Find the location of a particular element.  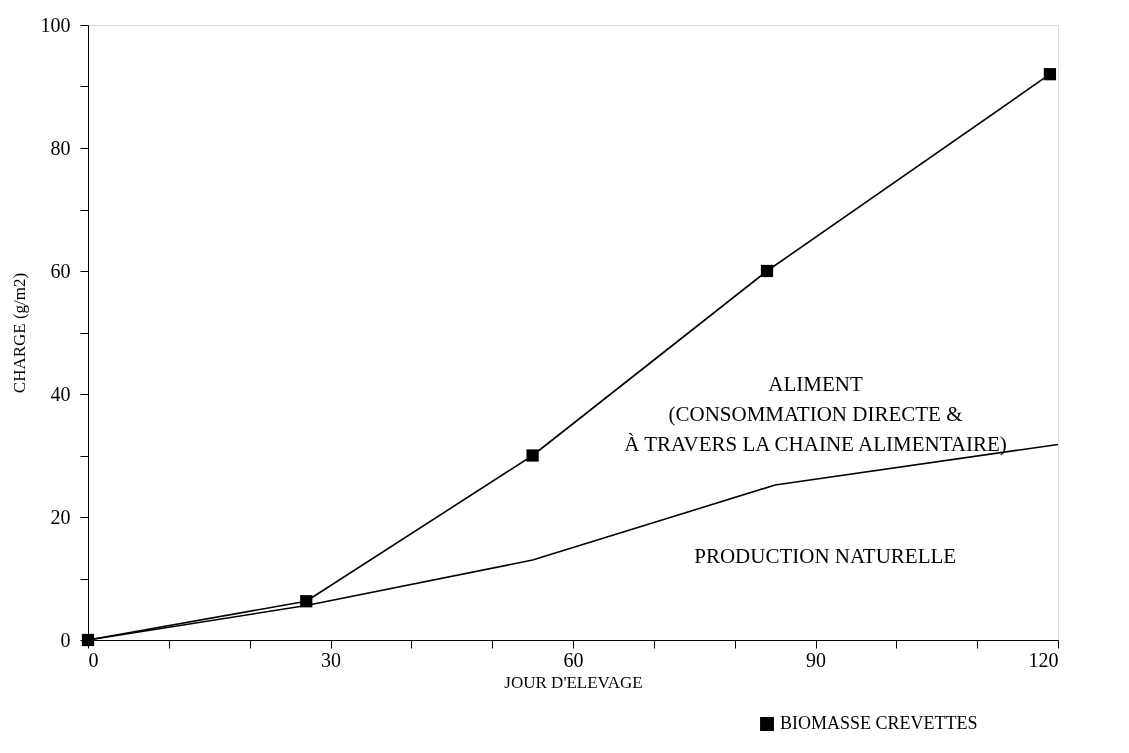

x-axis-title: JOUR D'ELEVAGE is located at coordinates (573, 682).